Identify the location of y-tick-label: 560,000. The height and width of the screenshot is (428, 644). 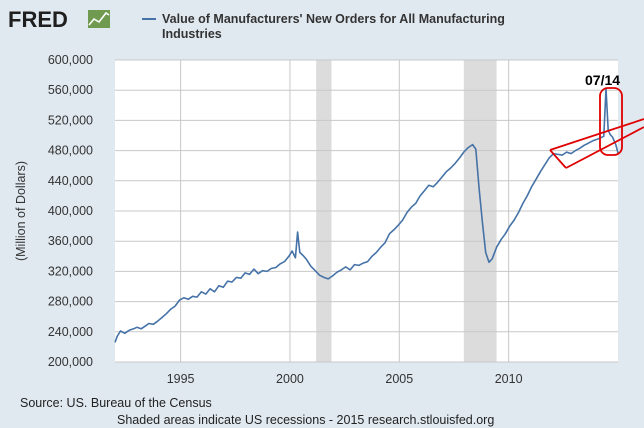
(70, 90).